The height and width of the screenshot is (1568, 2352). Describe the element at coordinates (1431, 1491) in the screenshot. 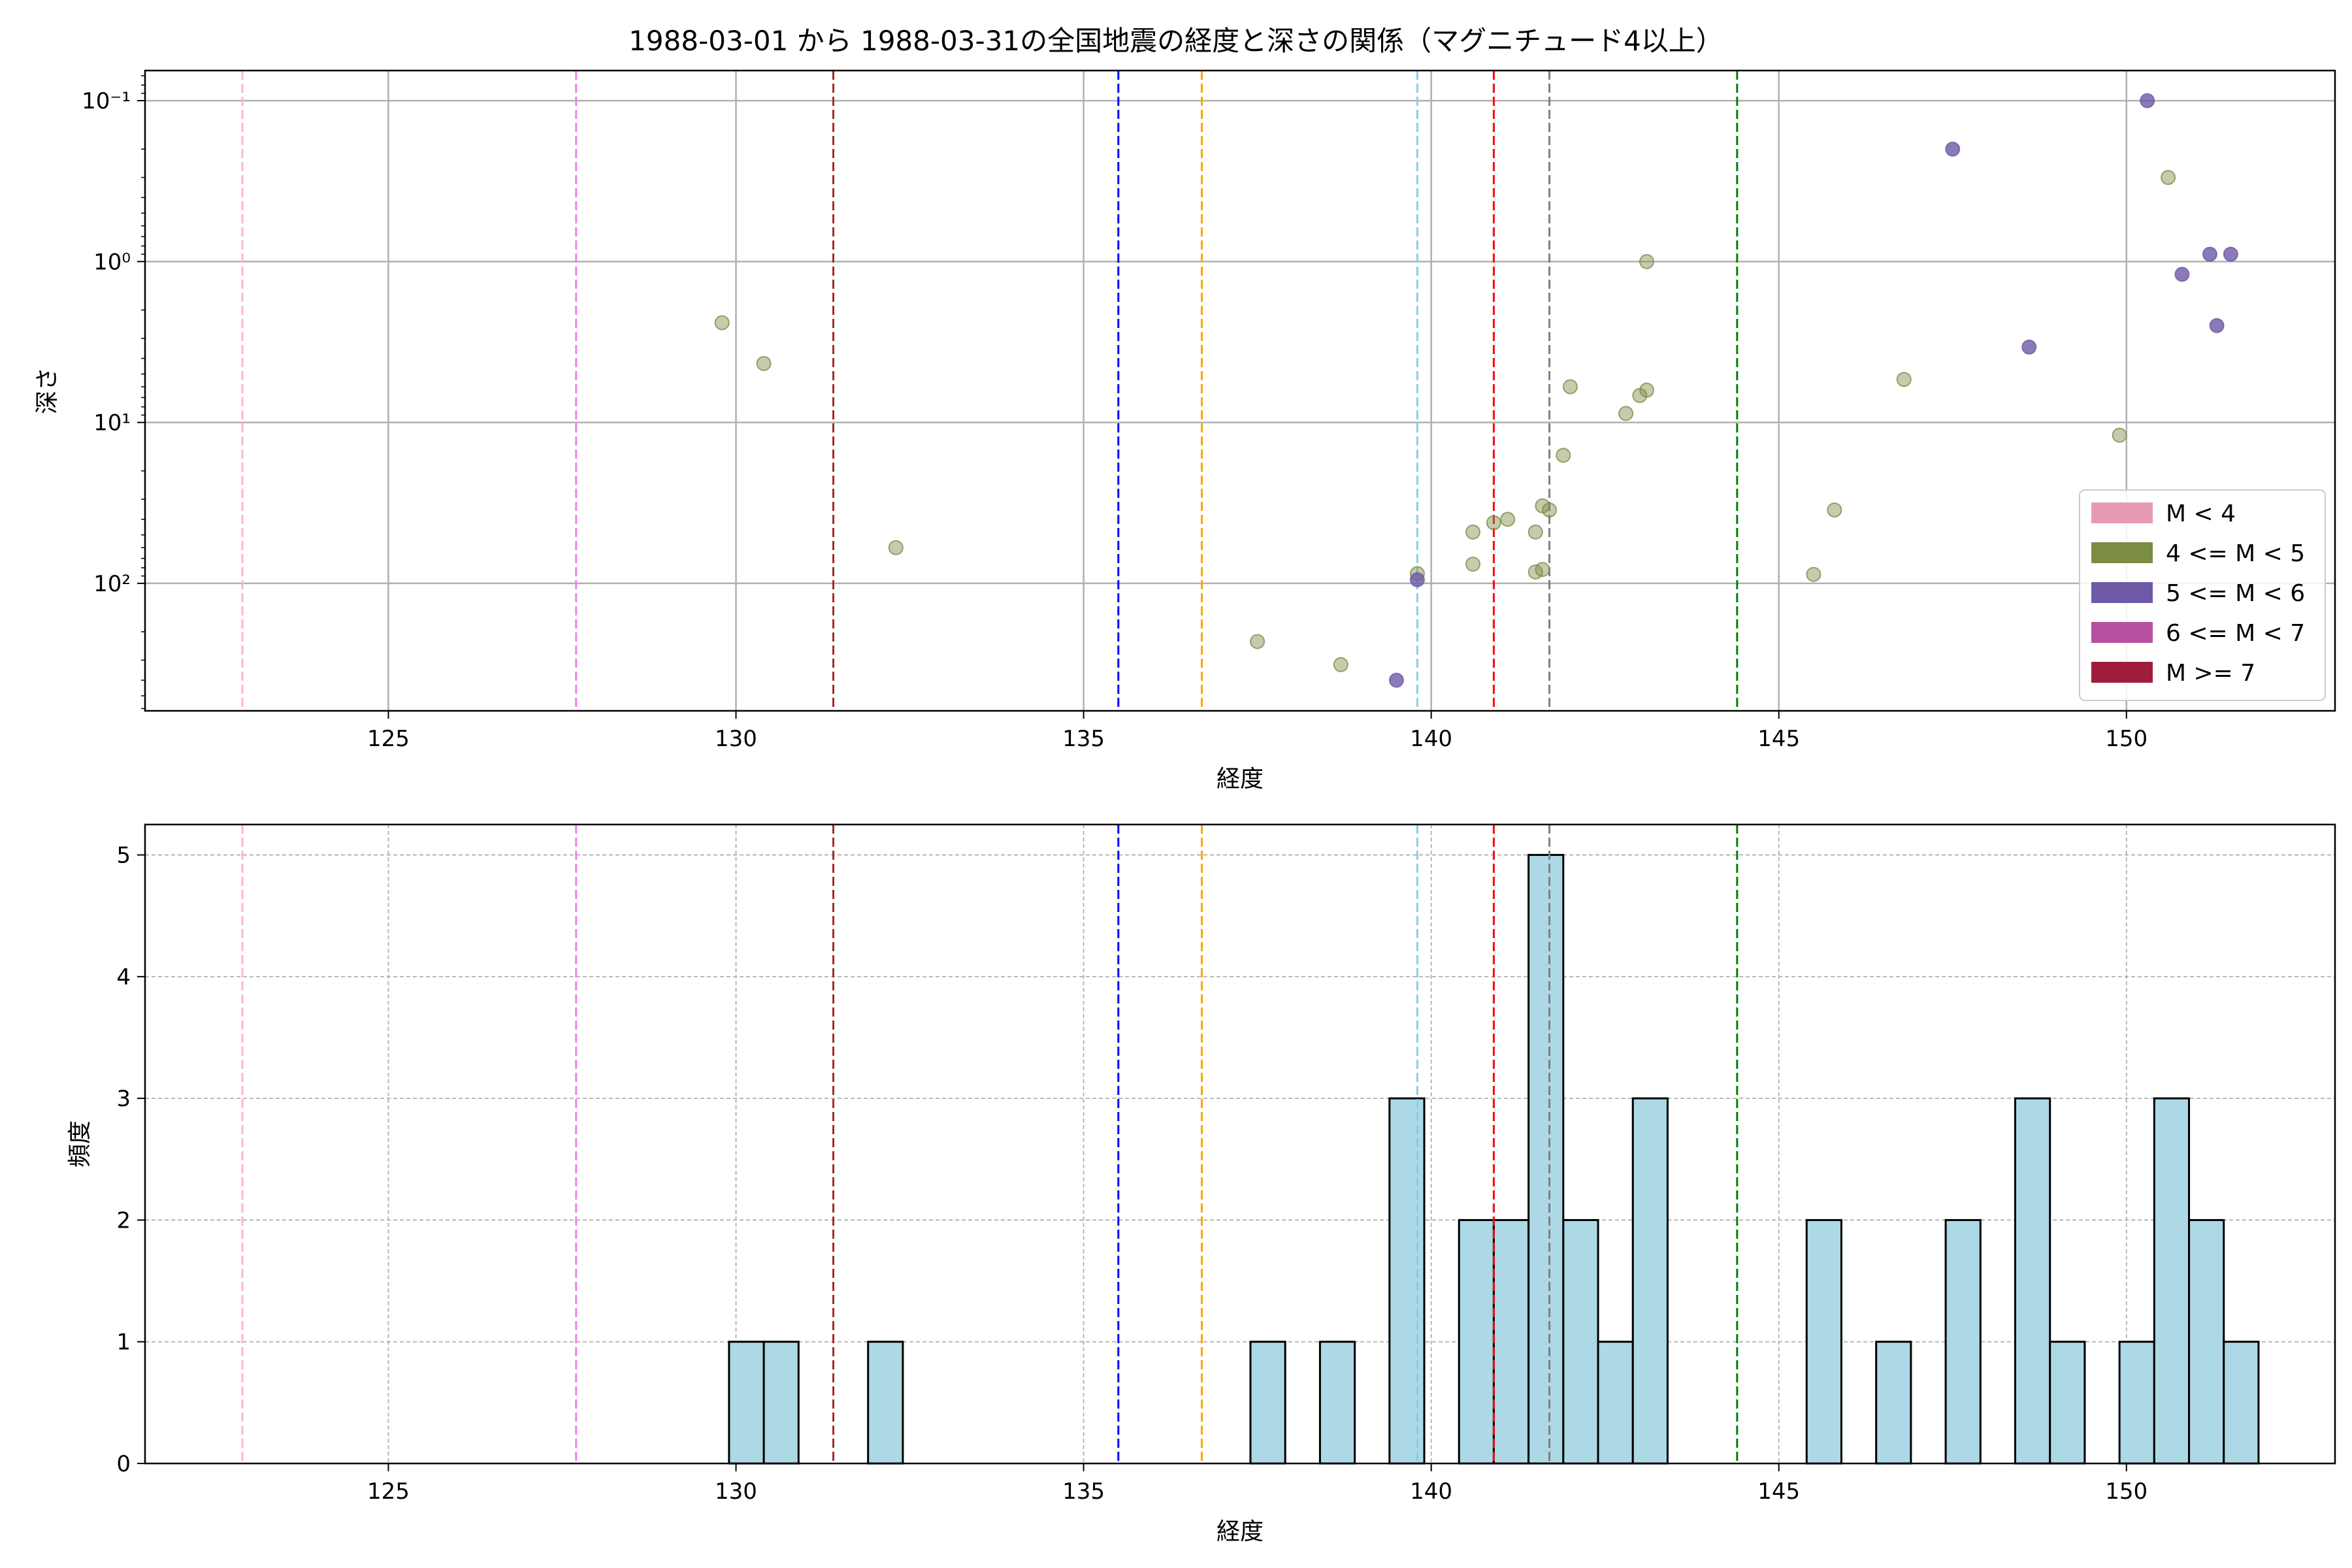

I see `histogram-x-tick-label: 140` at that location.